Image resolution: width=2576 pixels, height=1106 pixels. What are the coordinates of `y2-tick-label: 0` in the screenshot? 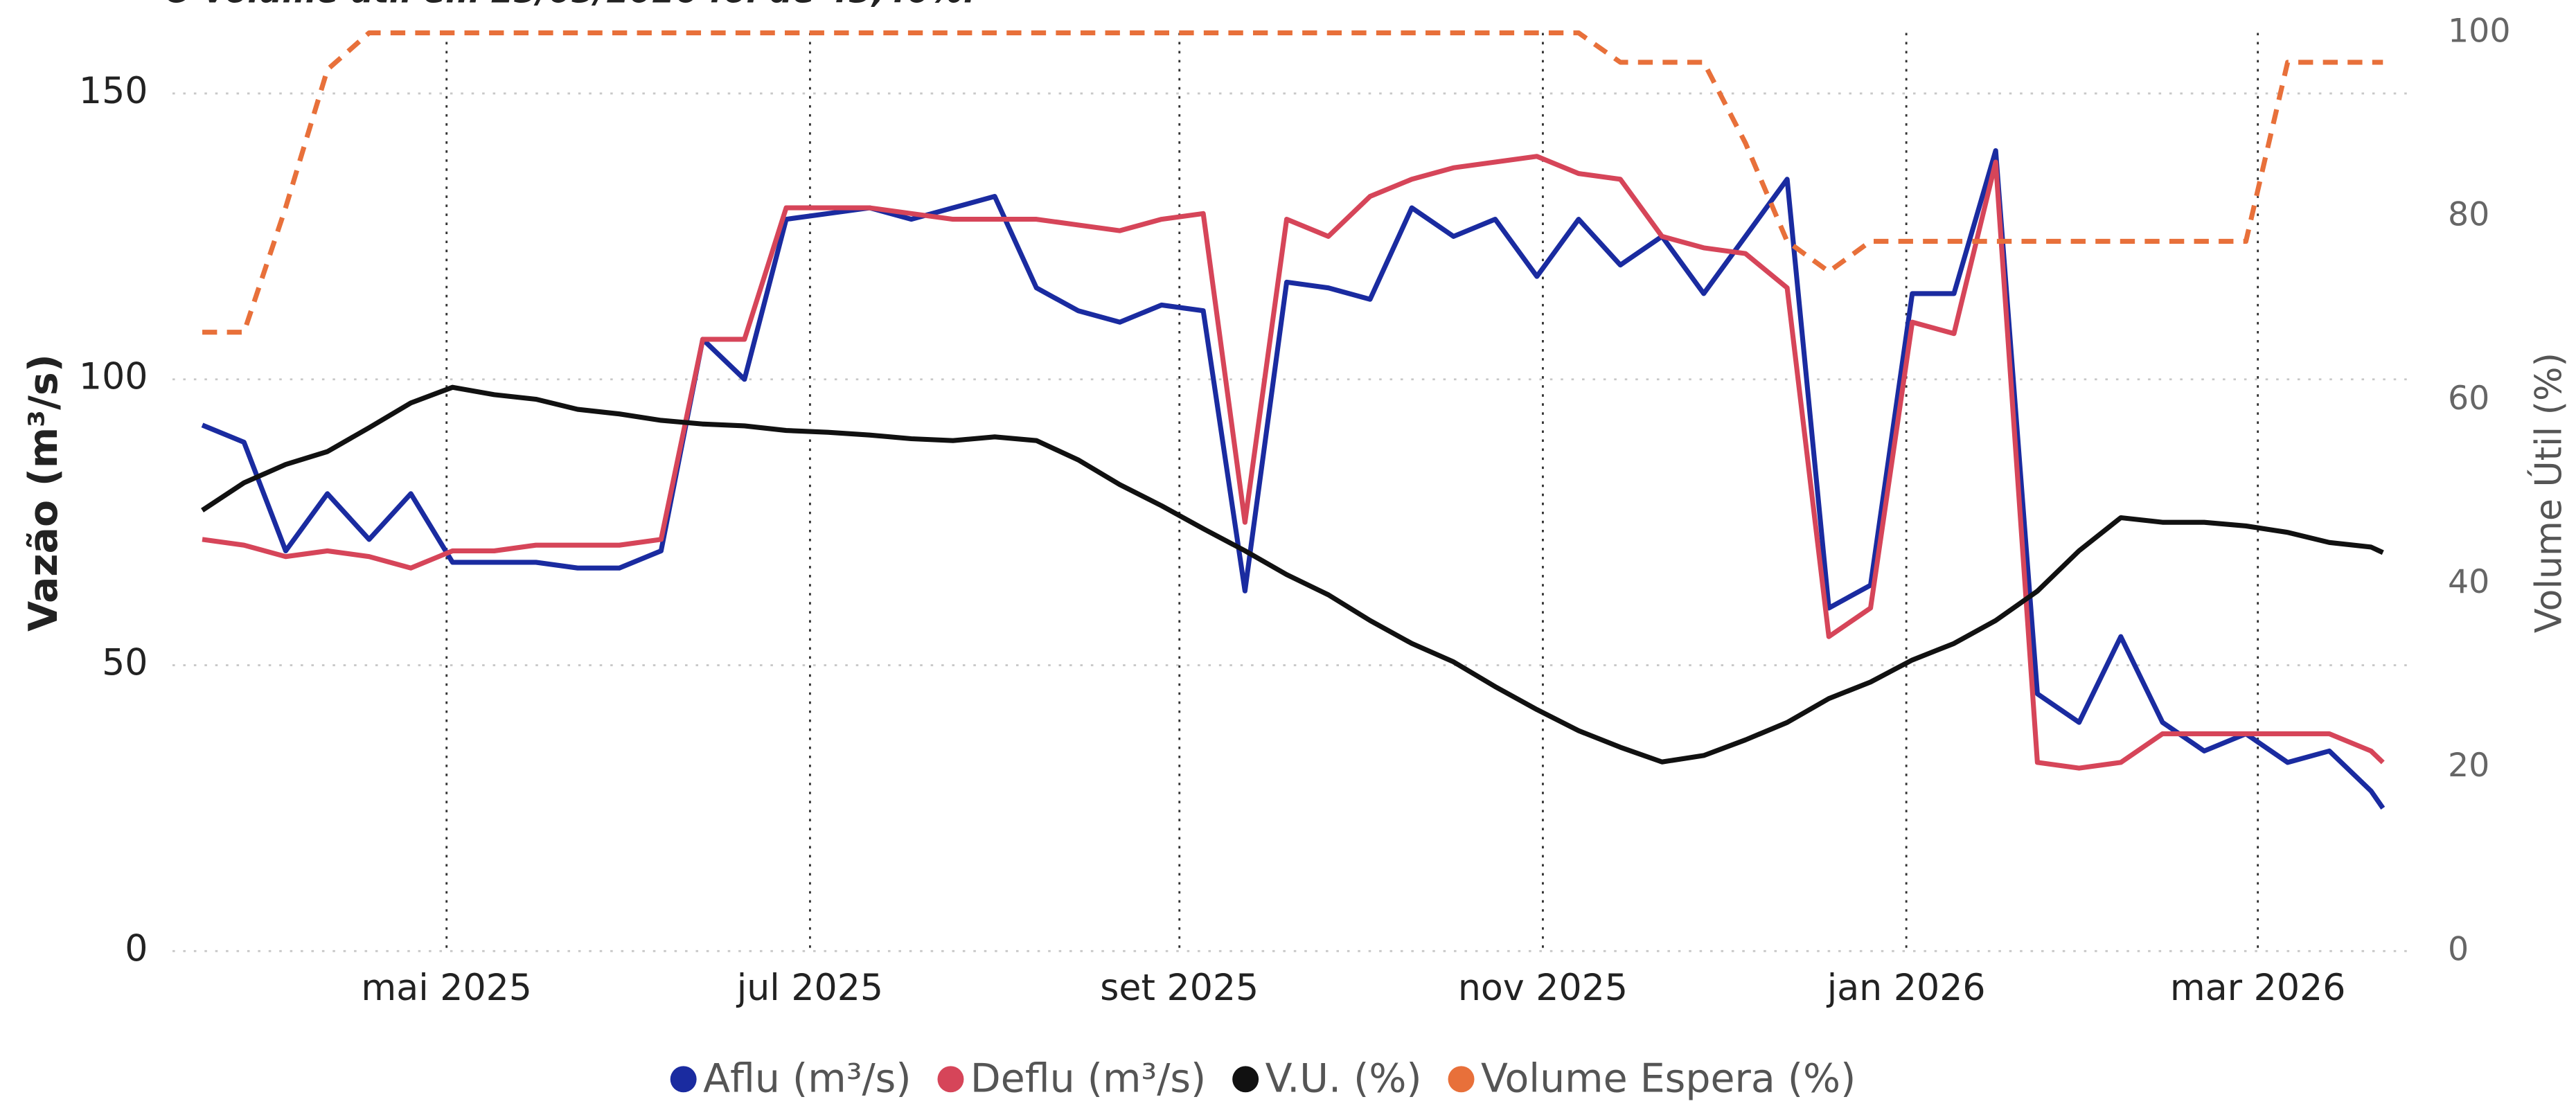 It's located at (2458, 949).